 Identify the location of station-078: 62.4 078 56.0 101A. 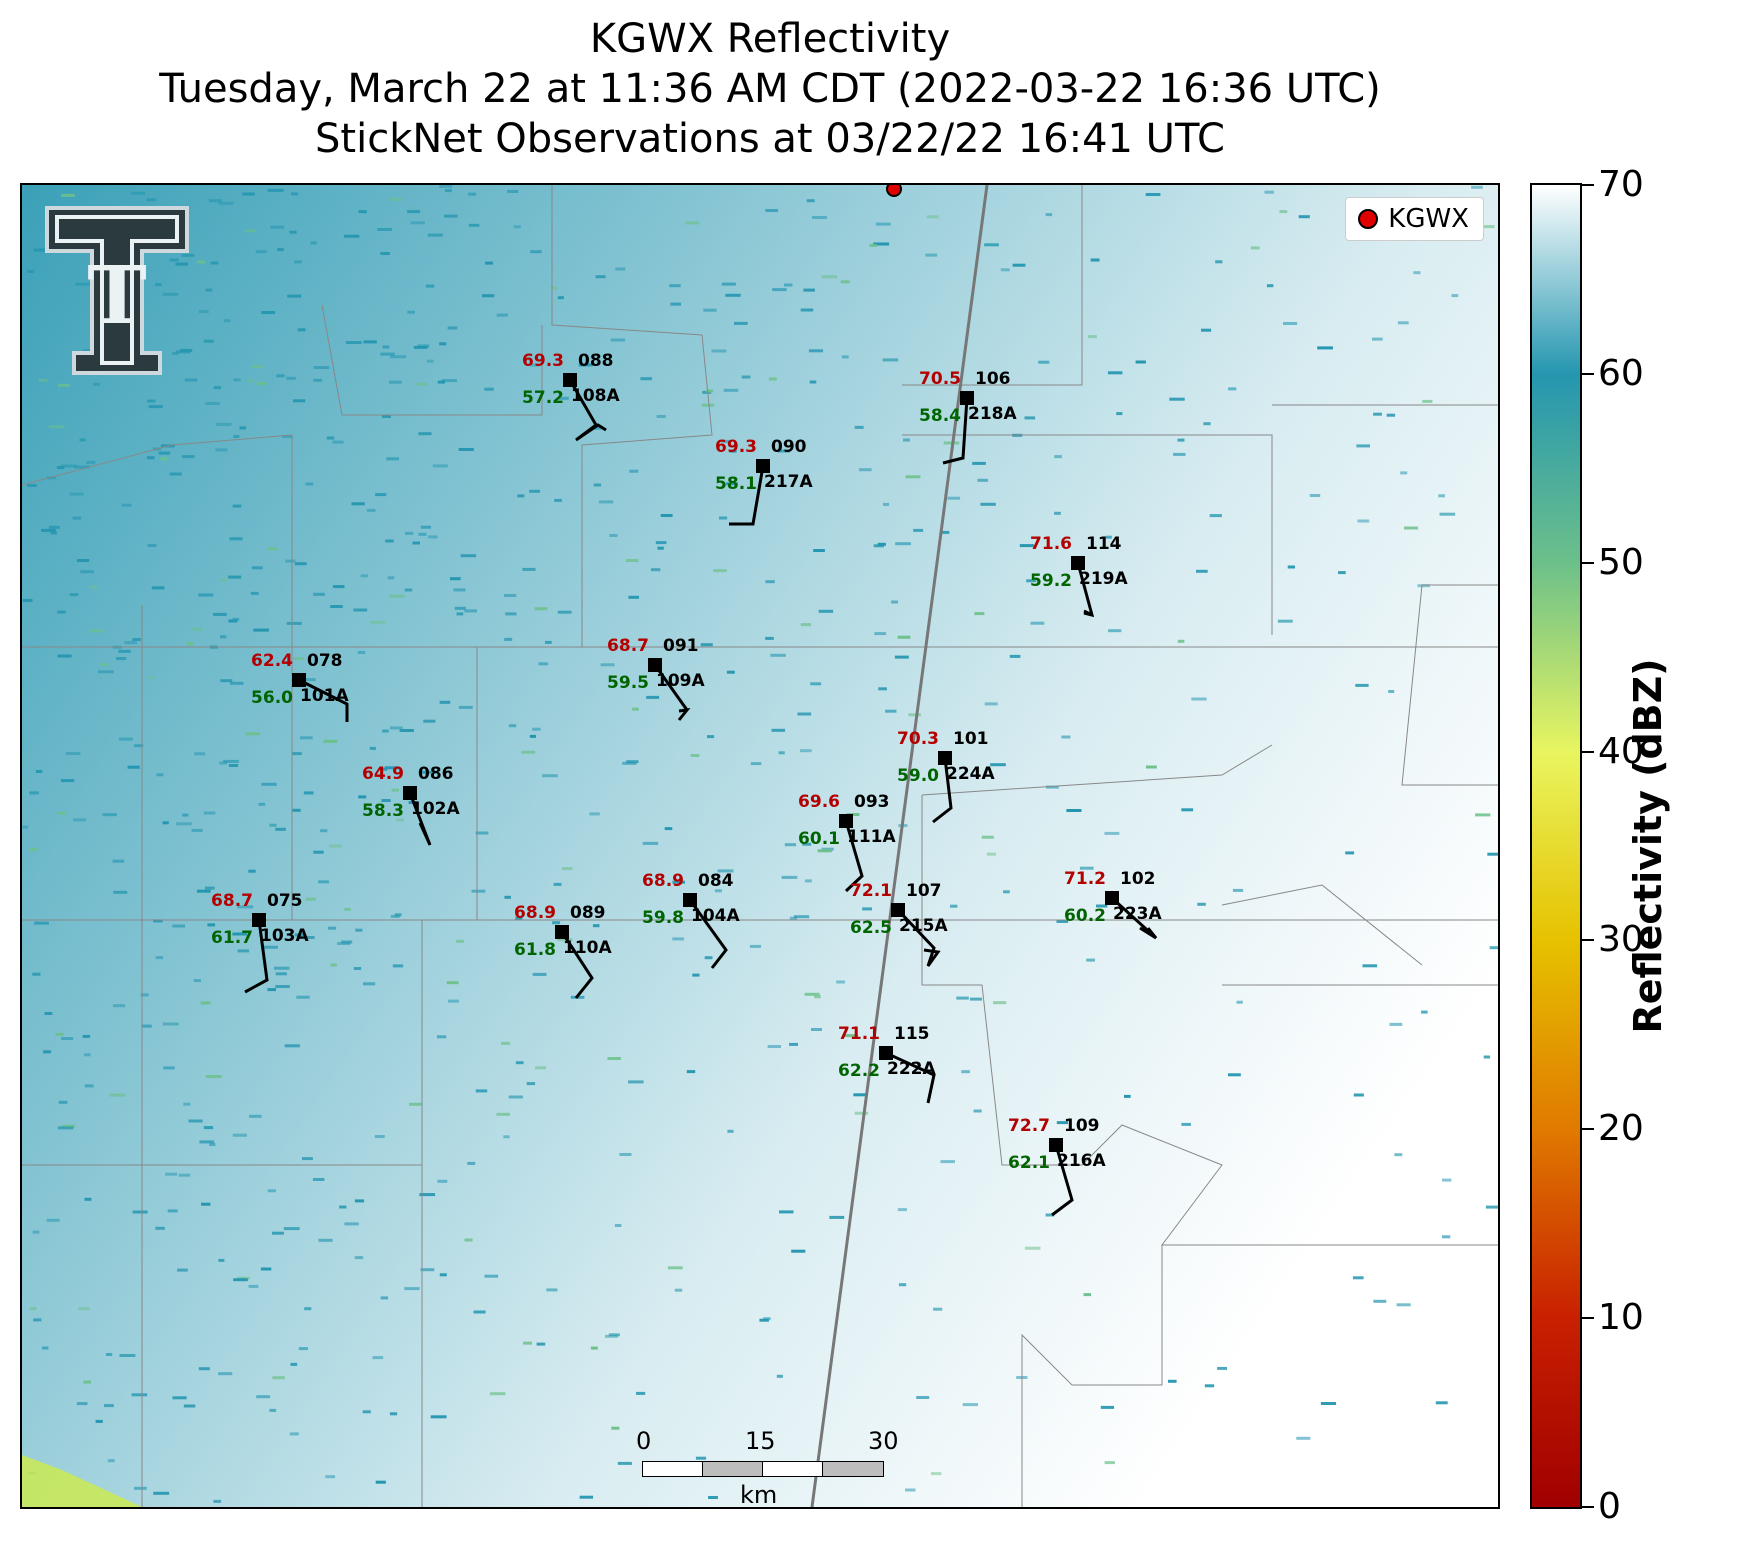
(300, 686).